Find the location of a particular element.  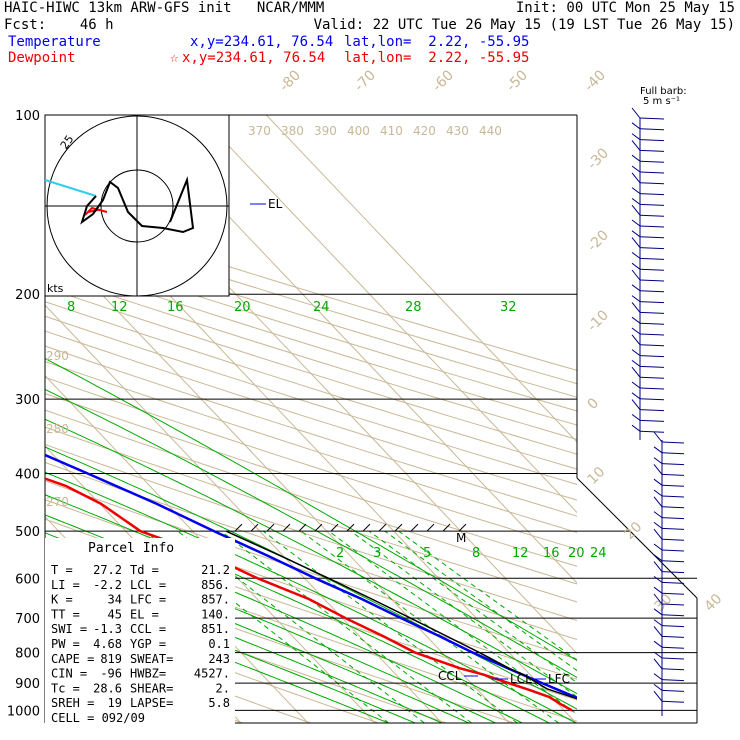

parcel-info-cell: LCL = is located at coordinates (148, 585).